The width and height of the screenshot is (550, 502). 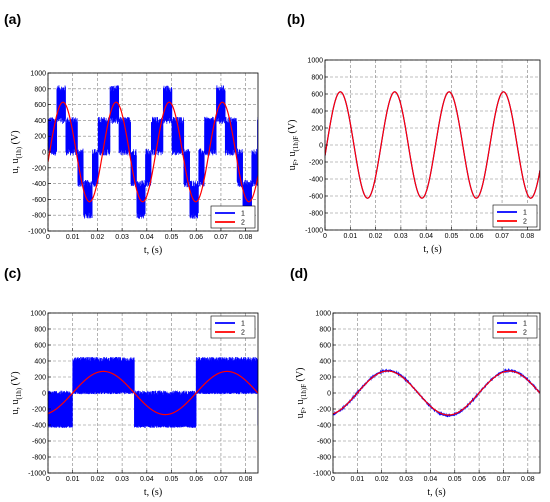 What do you see at coordinates (299, 273) in the screenshot?
I see `panel-label: (d)` at bounding box center [299, 273].